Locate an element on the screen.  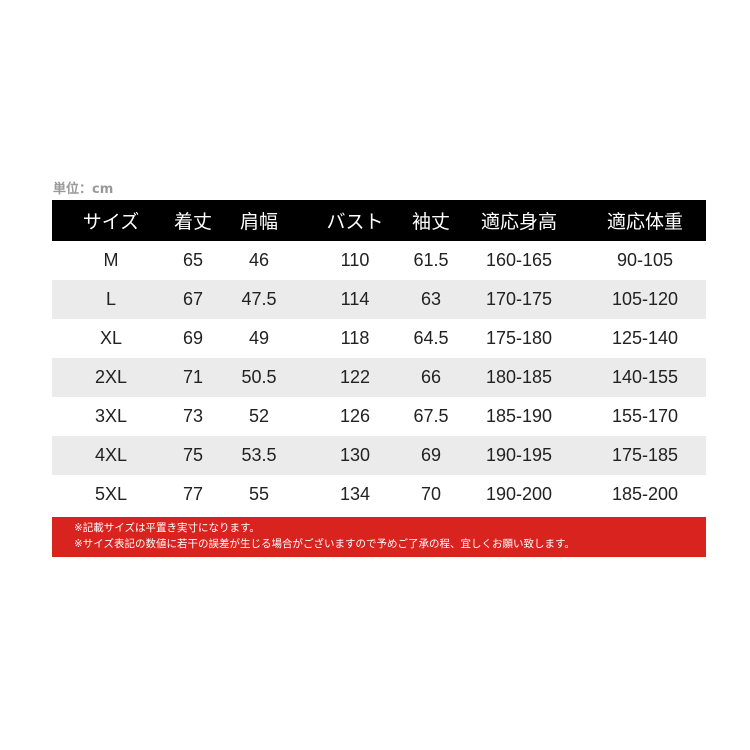
table-cell: 110 is located at coordinates (355, 260).